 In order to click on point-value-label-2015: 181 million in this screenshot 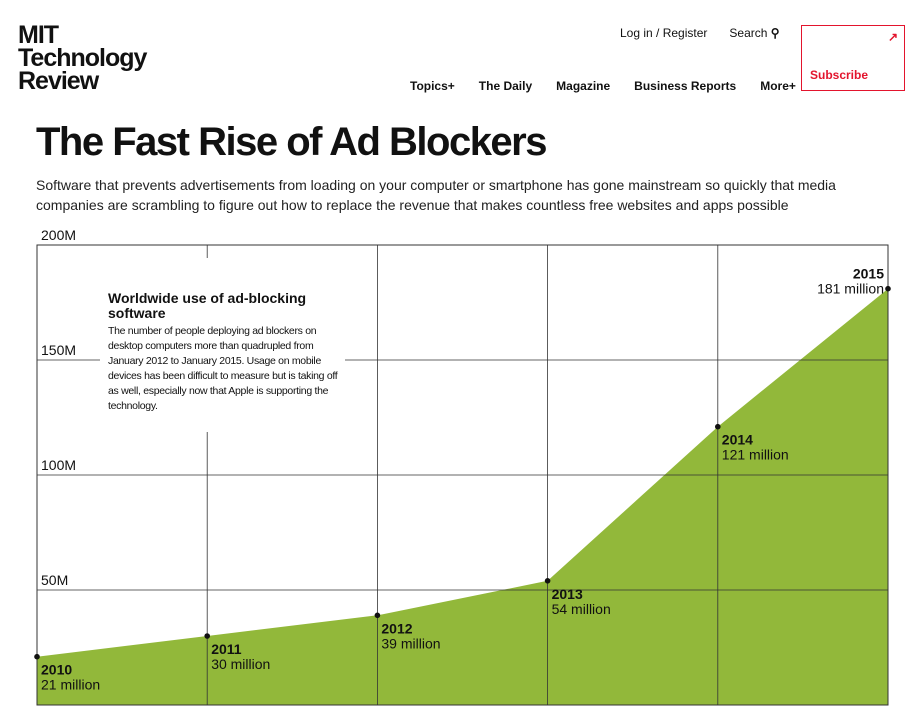, I will do `click(850, 289)`.